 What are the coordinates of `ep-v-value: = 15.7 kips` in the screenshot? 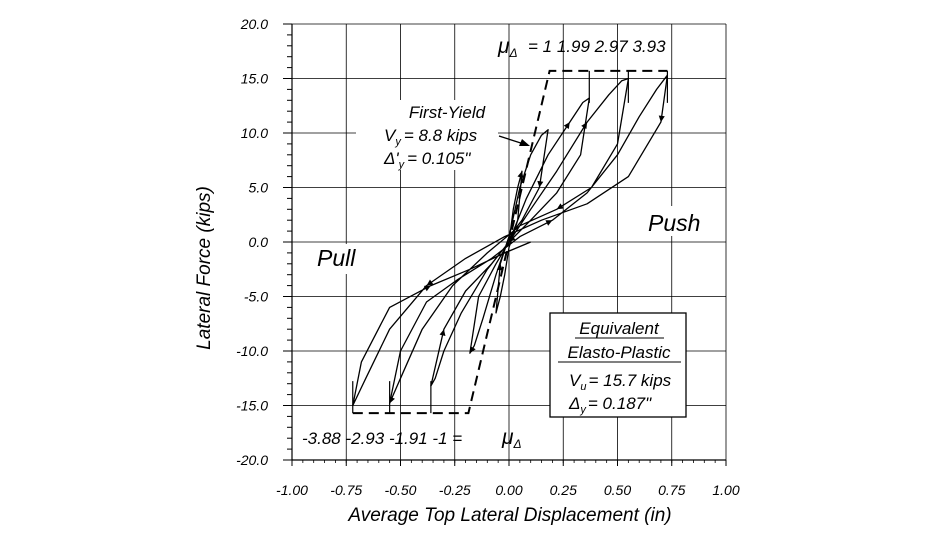 It's located at (629, 380).